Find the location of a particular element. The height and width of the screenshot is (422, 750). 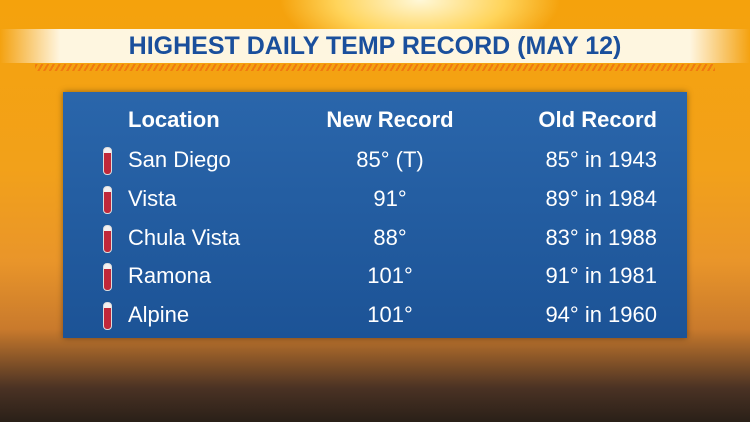

location-cell: San Diego is located at coordinates (179, 159).